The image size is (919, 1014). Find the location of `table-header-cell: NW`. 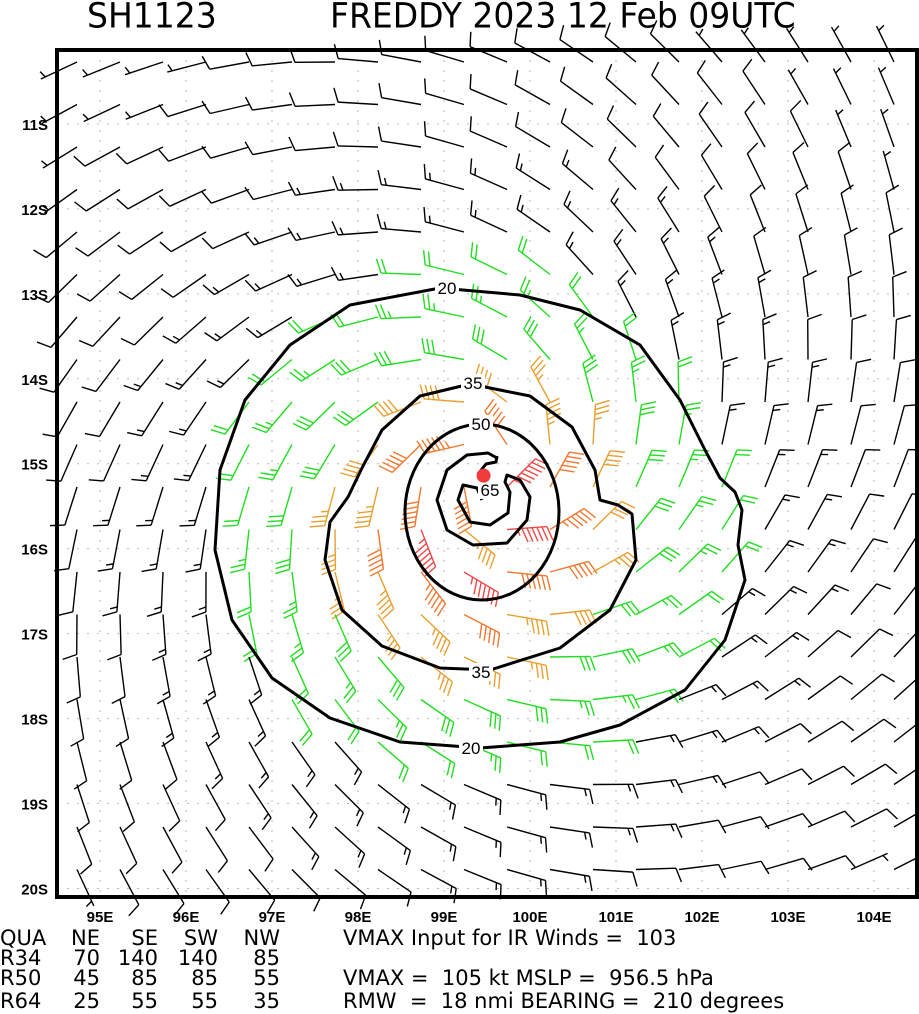

table-header-cell: NW is located at coordinates (261, 938).